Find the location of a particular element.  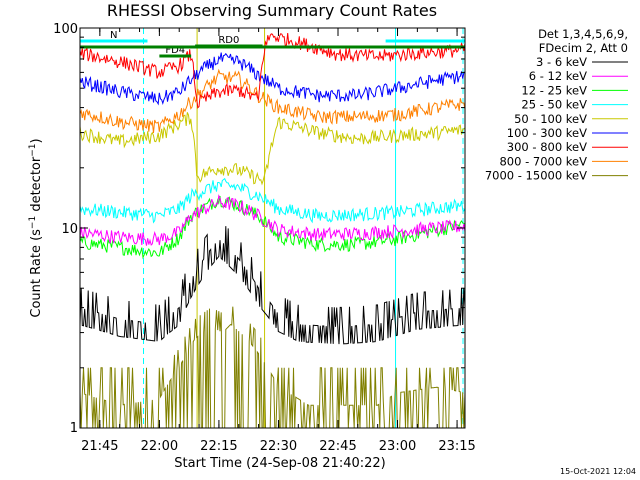

flag-label: N is located at coordinates (113, 35).